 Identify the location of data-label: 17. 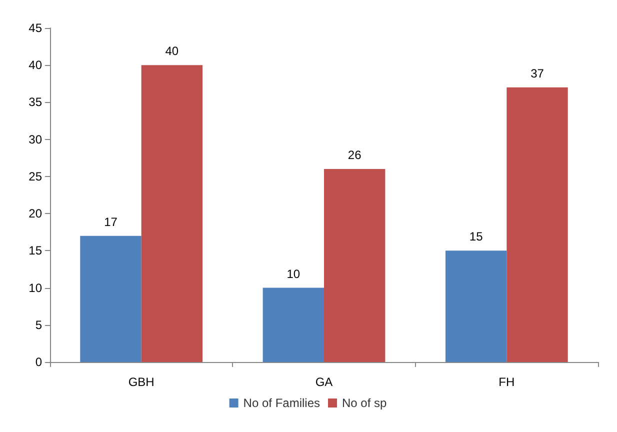
(111, 221).